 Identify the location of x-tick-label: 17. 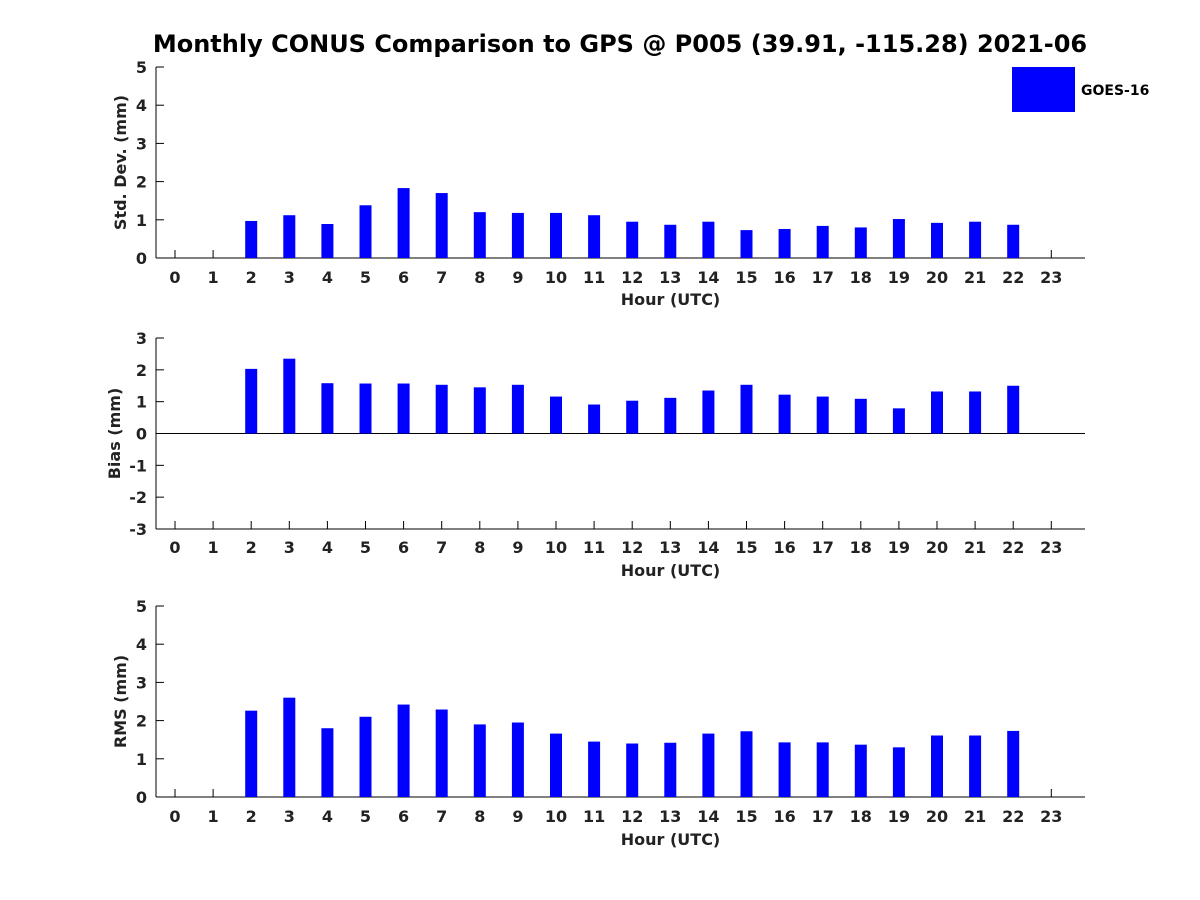
(823, 547).